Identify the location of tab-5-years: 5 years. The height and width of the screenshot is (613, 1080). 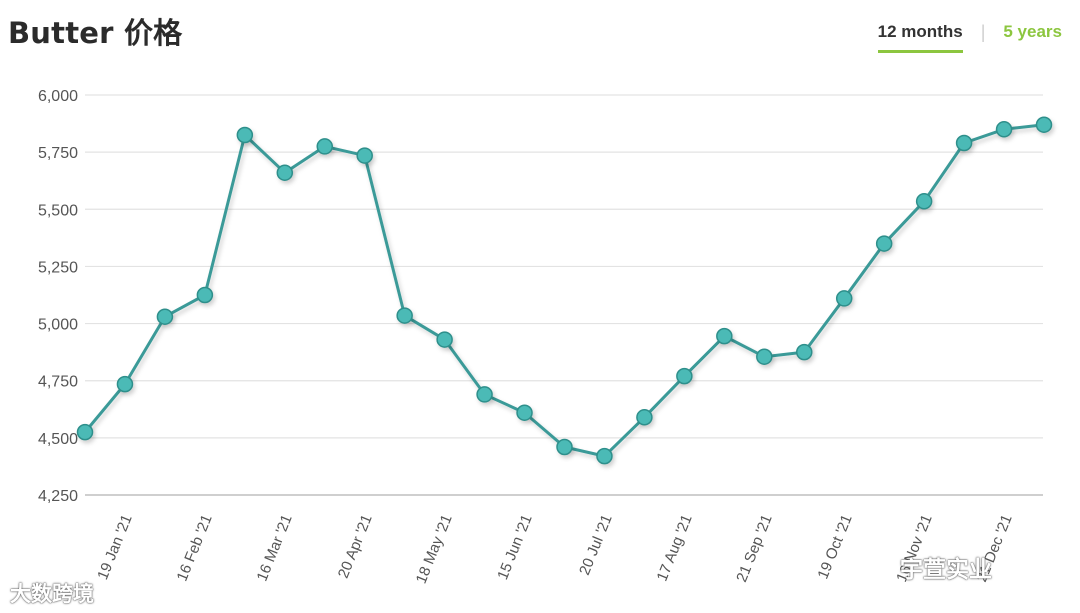
(1032, 31).